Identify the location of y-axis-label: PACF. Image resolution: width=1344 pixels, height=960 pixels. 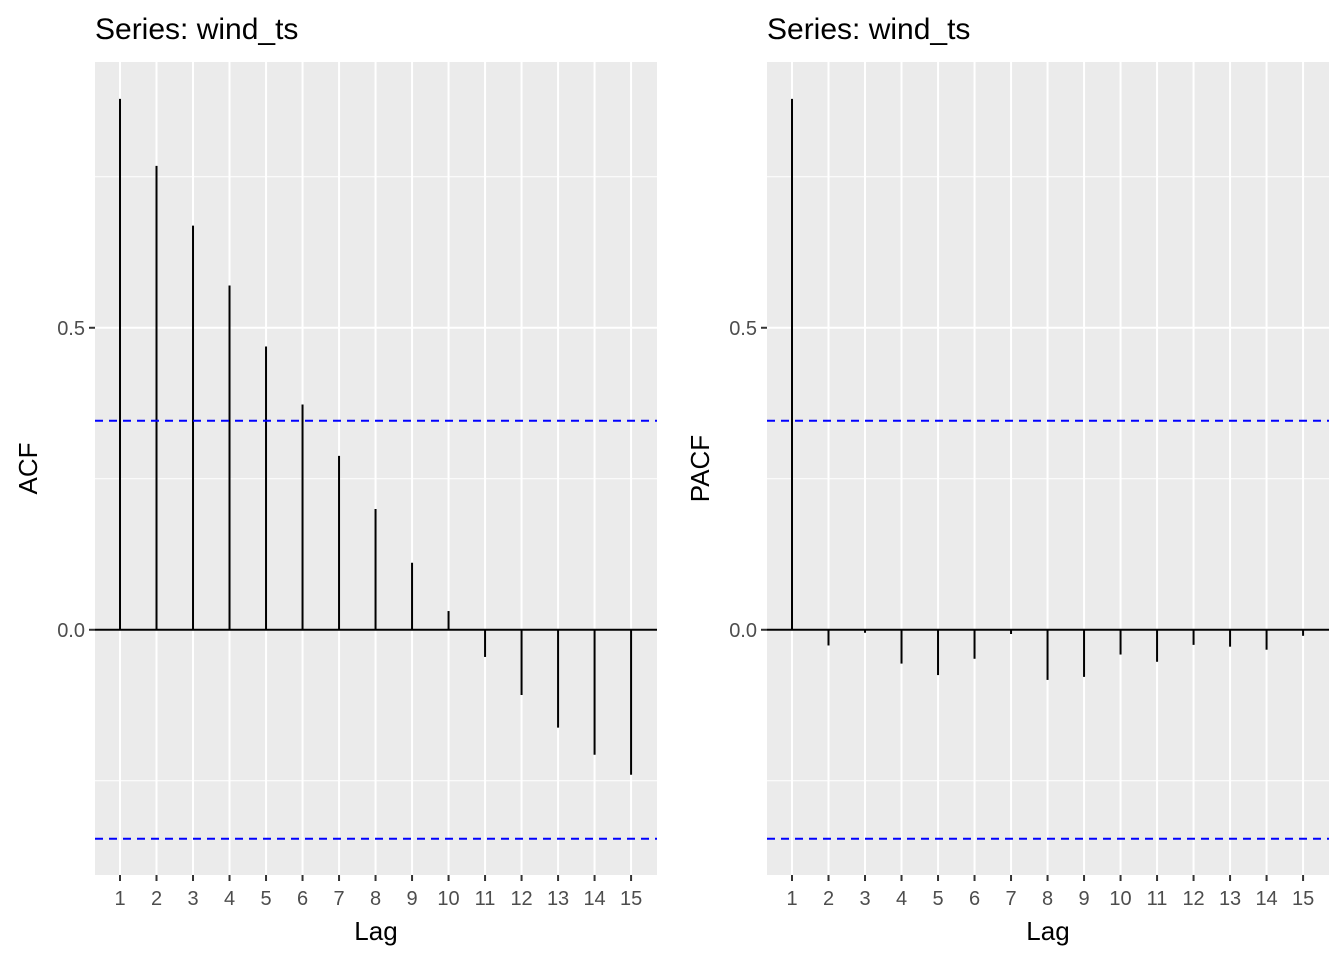
(700, 468).